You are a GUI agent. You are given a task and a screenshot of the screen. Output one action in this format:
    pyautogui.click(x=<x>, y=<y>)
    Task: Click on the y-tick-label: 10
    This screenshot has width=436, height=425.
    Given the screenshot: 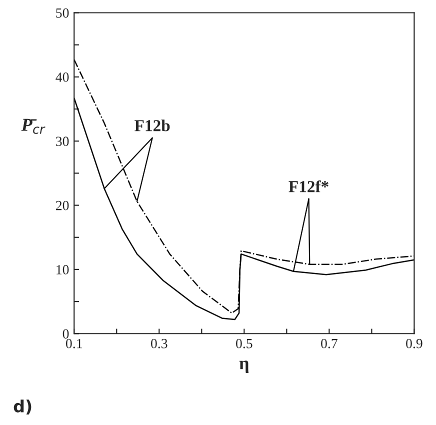 What is the action you would take?
    pyautogui.click(x=62, y=269)
    